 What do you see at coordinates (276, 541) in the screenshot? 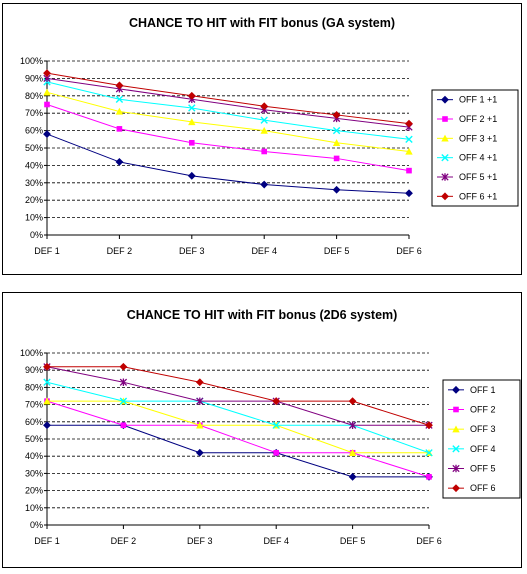
I see `x-tick-label: DEF 4` at bounding box center [276, 541].